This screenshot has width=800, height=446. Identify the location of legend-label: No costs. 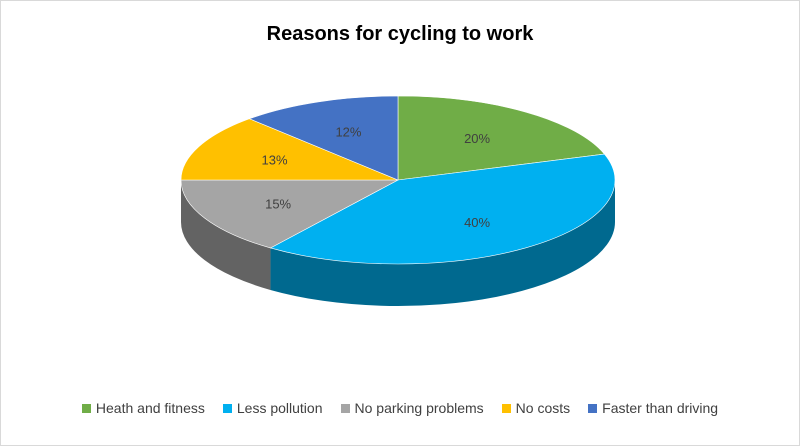
(543, 408).